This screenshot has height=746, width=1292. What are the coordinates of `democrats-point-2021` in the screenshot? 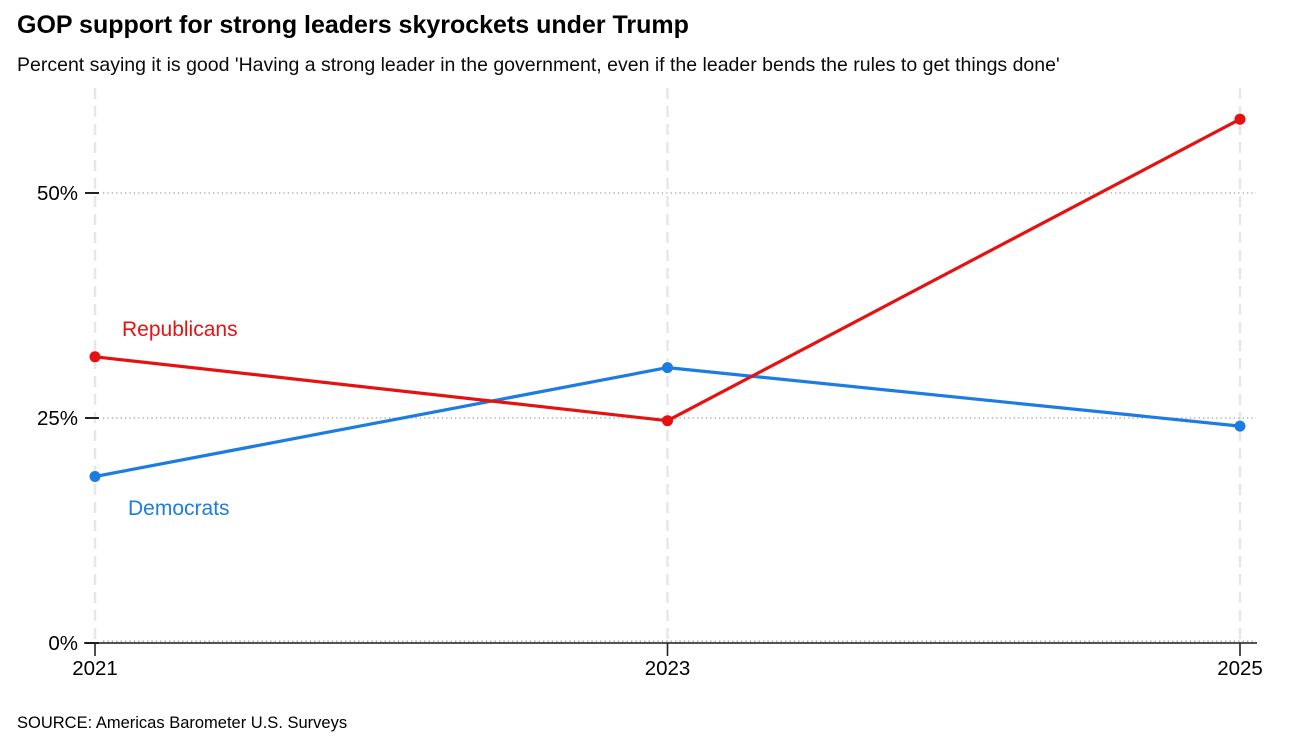 It's located at (95, 476).